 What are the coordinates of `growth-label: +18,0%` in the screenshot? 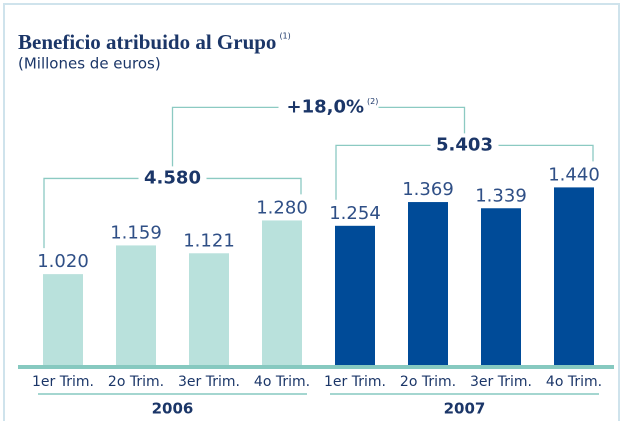 It's located at (326, 106).